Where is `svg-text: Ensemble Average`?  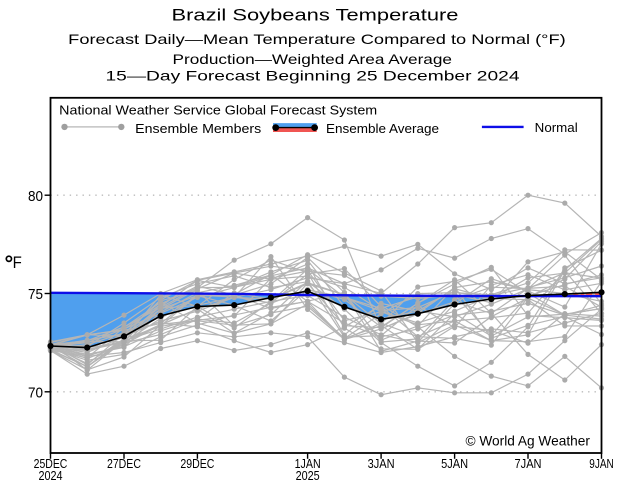 svg-text: Ensemble Average is located at coordinates (382, 128).